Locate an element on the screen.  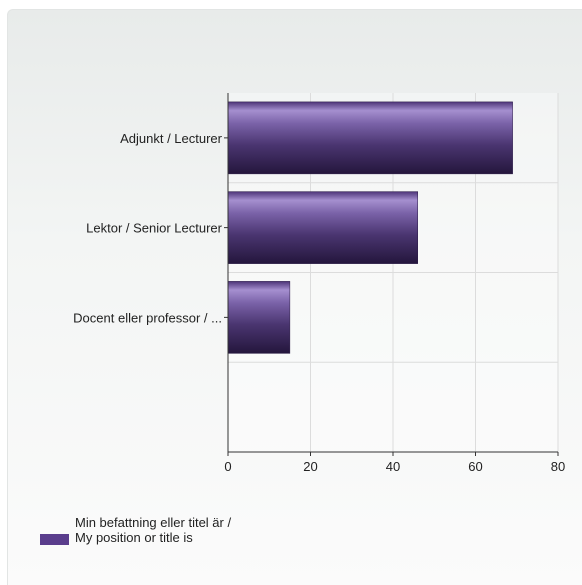
category-label: Adjunkt / Lecturer is located at coordinates (171, 138).